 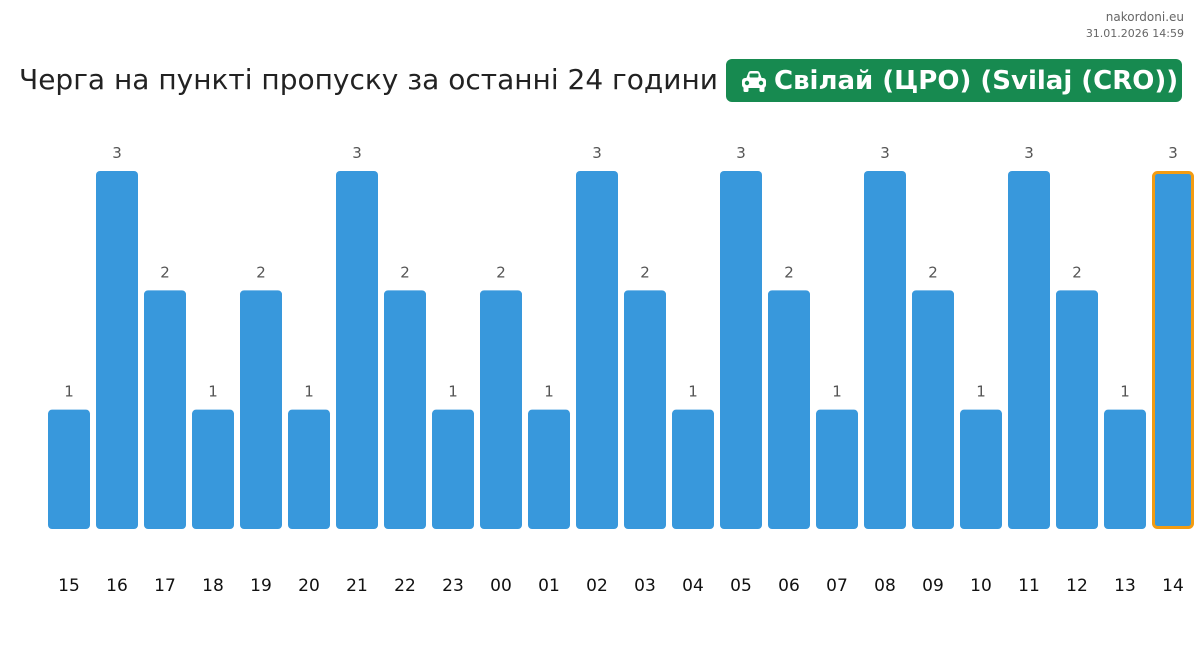 What do you see at coordinates (453, 392) in the screenshot?
I see `value-label-23: 1` at bounding box center [453, 392].